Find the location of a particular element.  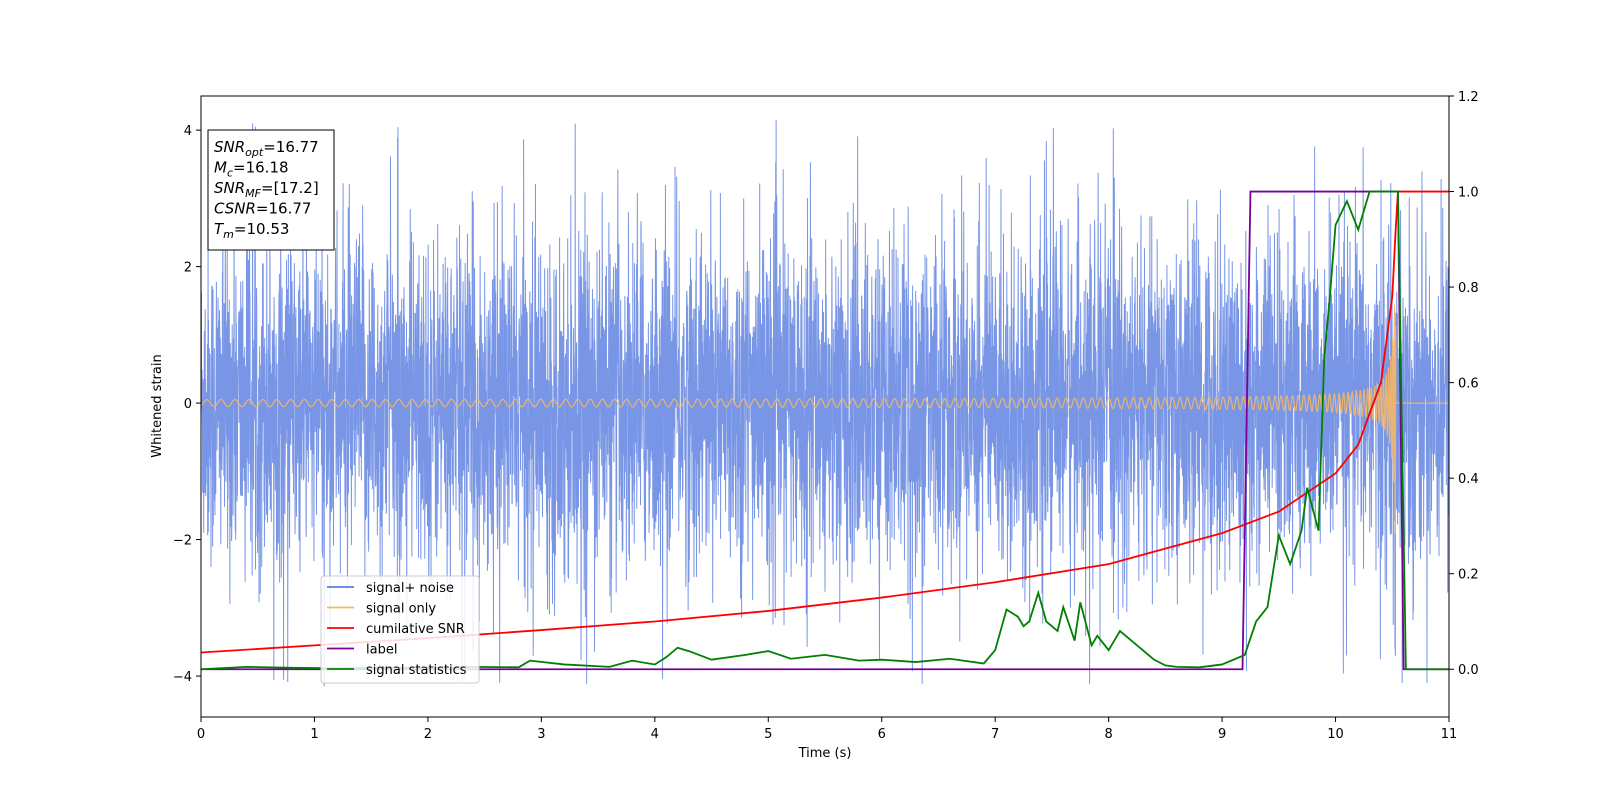

y-tick-label: −4 is located at coordinates (182, 677).